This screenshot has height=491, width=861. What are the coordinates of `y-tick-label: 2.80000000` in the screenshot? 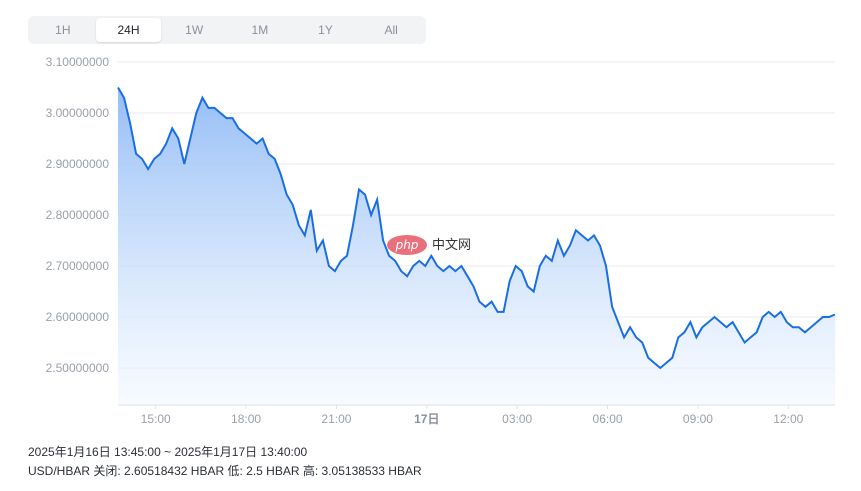 It's located at (78, 215).